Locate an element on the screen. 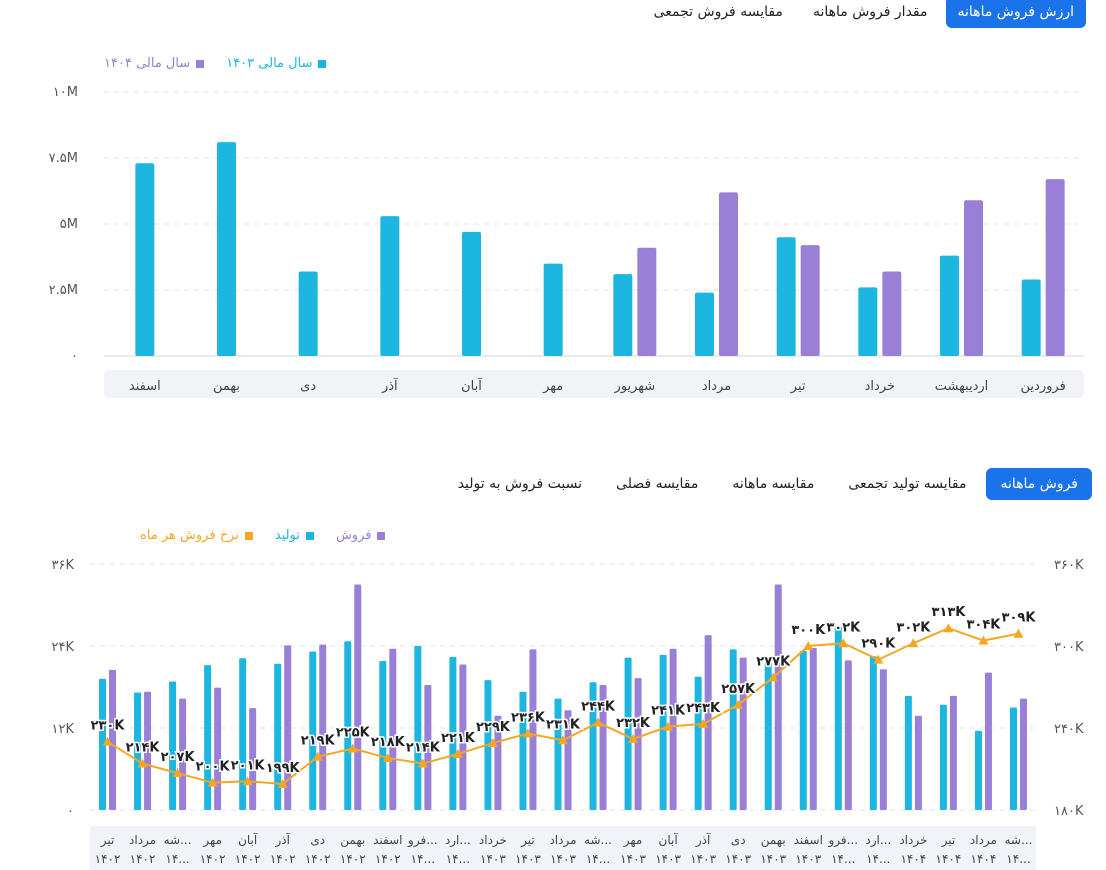  legend-item-production: تولید is located at coordinates (294, 535).